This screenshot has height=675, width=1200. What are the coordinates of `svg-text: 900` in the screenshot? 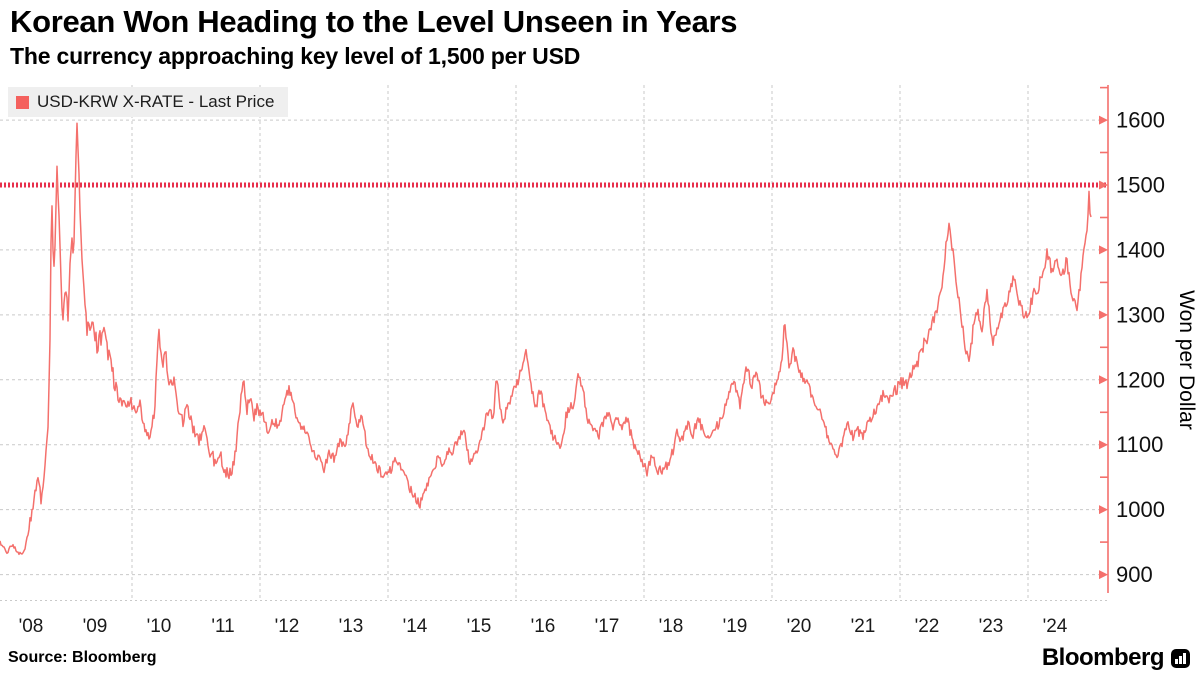 It's located at (1134, 574).